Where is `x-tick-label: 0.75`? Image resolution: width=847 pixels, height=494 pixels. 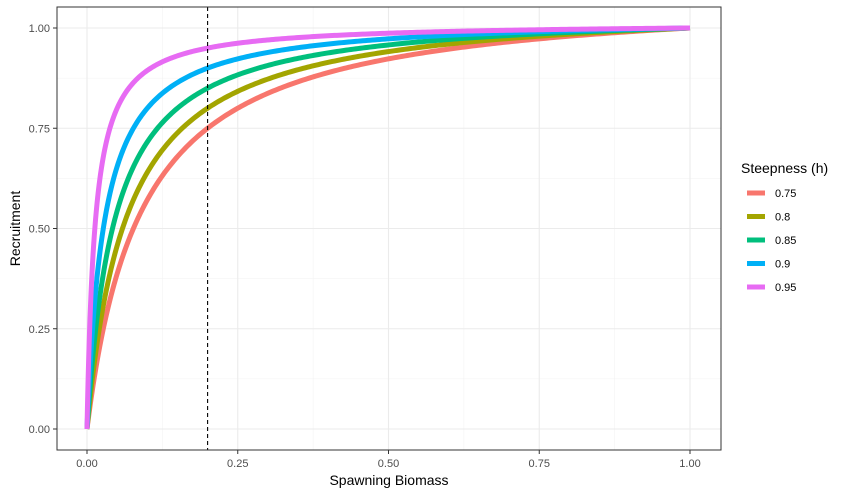
x-tick-label: 0.75 is located at coordinates (539, 464).